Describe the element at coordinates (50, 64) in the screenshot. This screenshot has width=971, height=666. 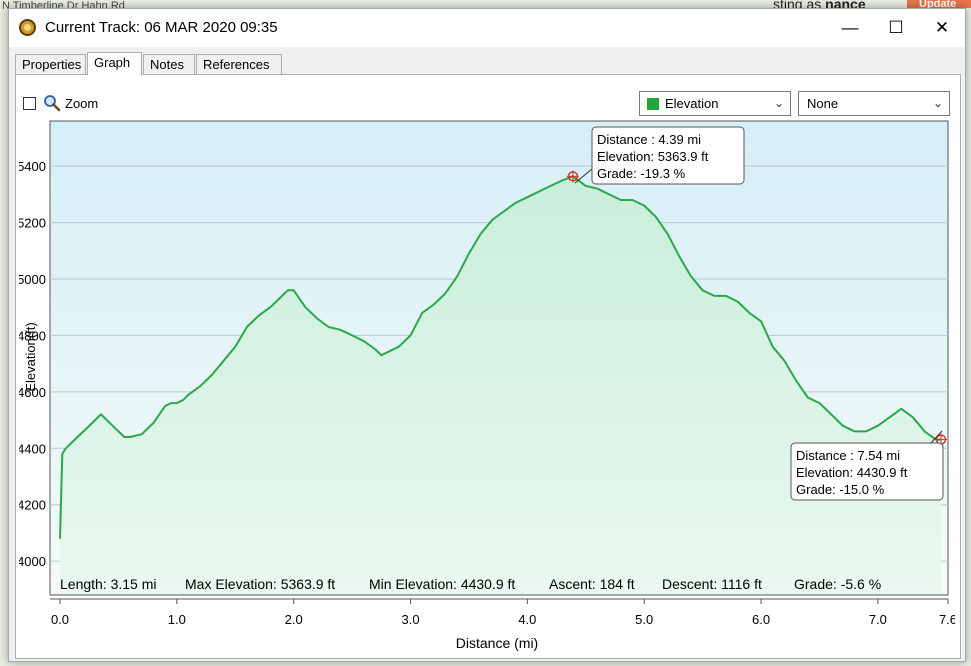
I see `tab-properties: Properties` at that location.